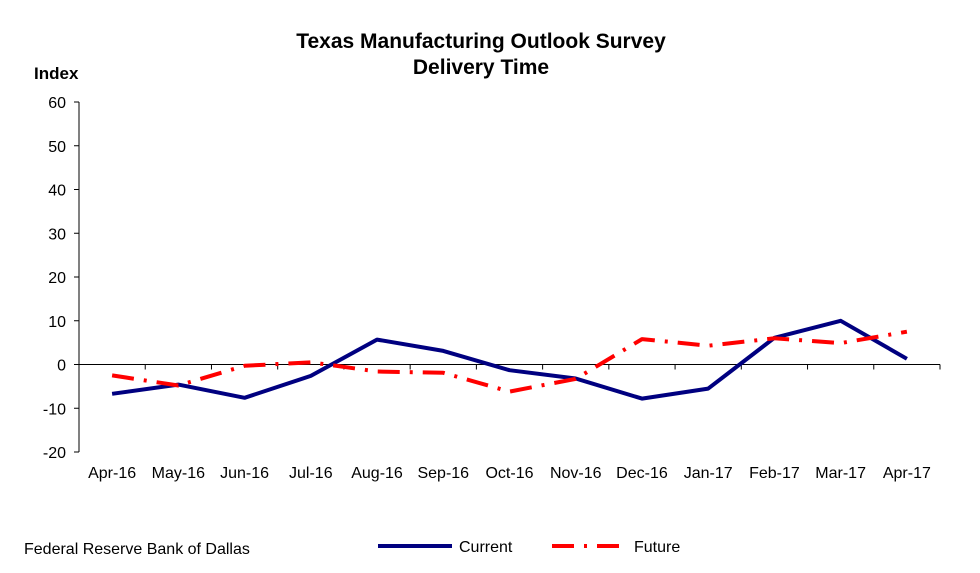 Image resolution: width=980 pixels, height=573 pixels. What do you see at coordinates (54, 453) in the screenshot?
I see `y-tick-label: -20` at bounding box center [54, 453].